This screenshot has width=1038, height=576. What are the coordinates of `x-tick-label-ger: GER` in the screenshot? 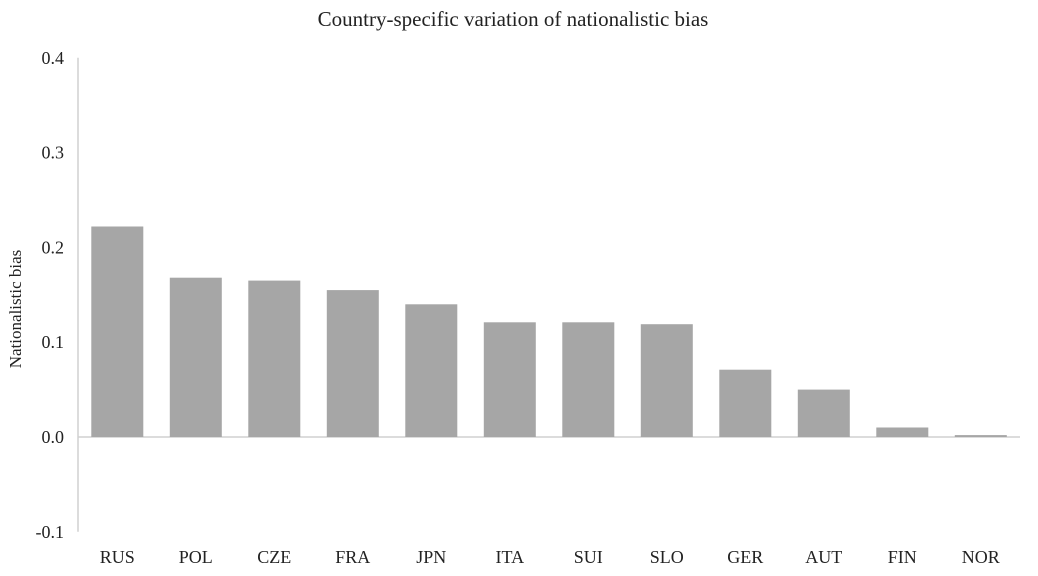 It's located at (745, 557).